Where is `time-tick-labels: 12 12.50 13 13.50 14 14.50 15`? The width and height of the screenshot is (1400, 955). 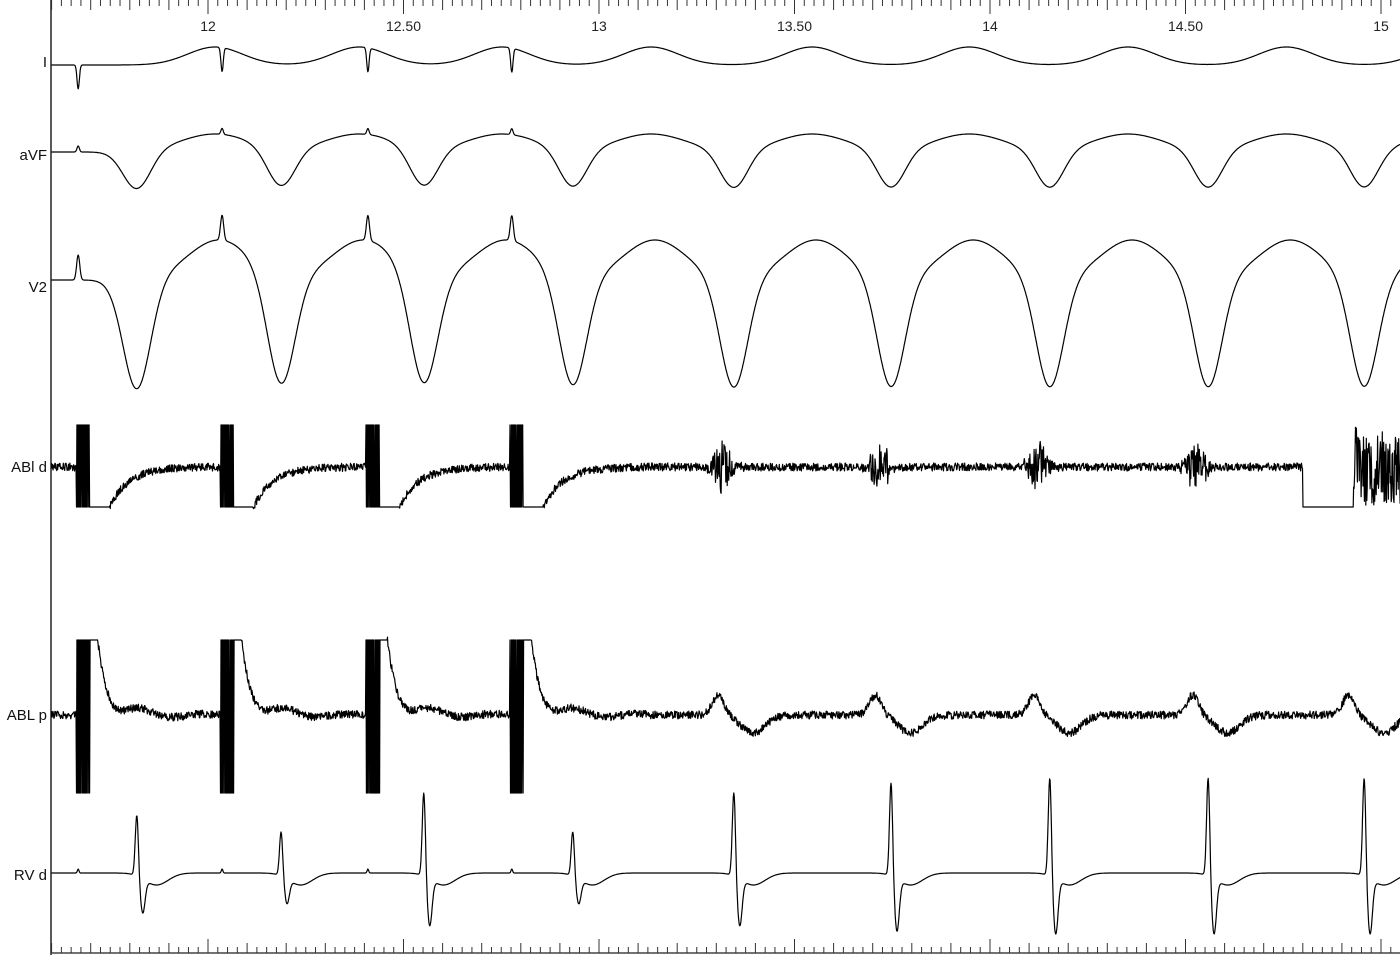
time-tick-labels: 12 12.50 13 13.50 14 14.50 15 is located at coordinates (794, 26).